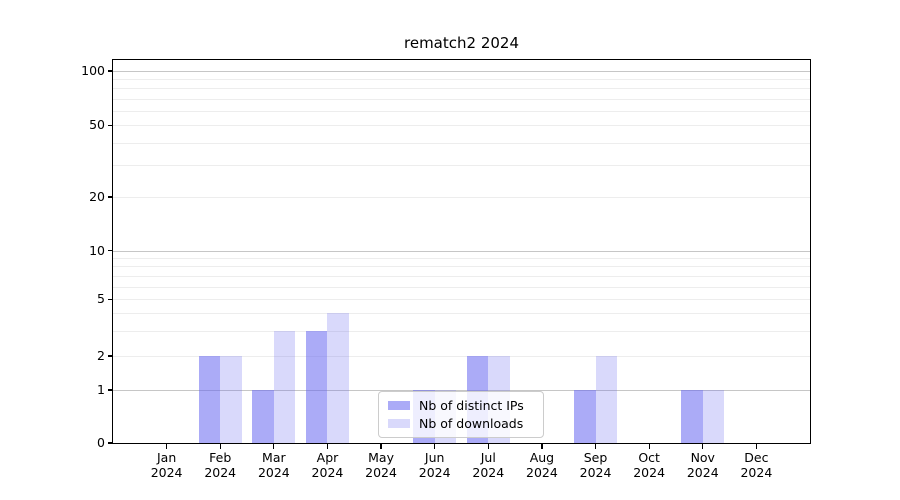 The height and width of the screenshot is (500, 900). What do you see at coordinates (461, 43) in the screenshot?
I see `chart-title: rematch2 2024` at bounding box center [461, 43].